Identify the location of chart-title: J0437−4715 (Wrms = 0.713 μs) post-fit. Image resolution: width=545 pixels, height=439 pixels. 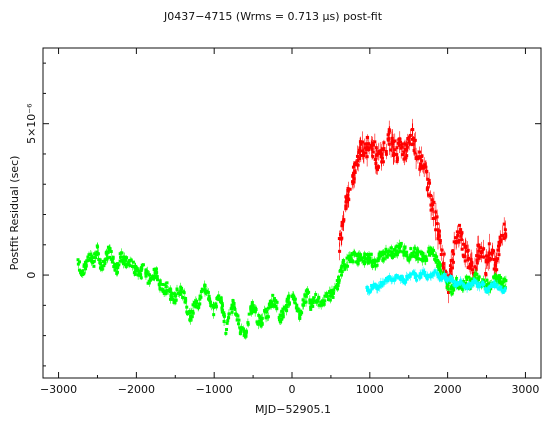
(273, 16).